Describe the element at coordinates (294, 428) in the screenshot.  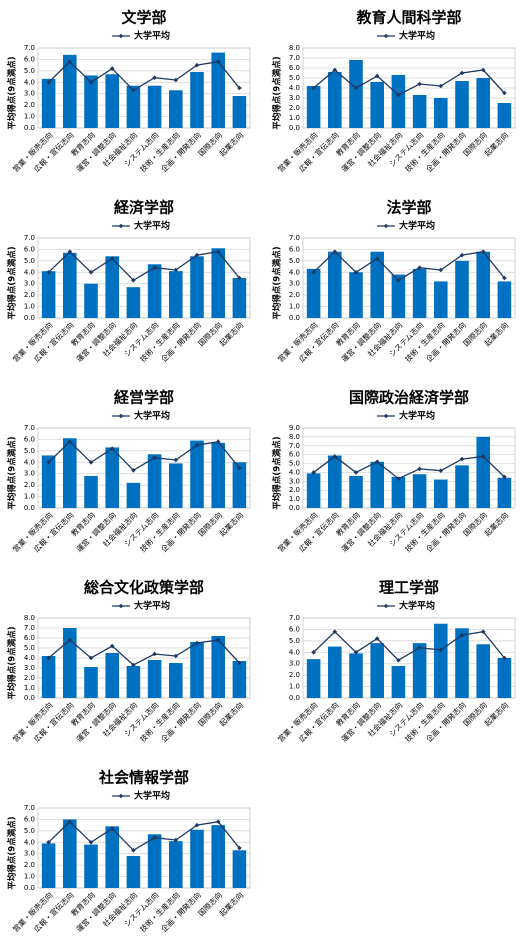
I see `y-tick-label: 9.0` at that location.